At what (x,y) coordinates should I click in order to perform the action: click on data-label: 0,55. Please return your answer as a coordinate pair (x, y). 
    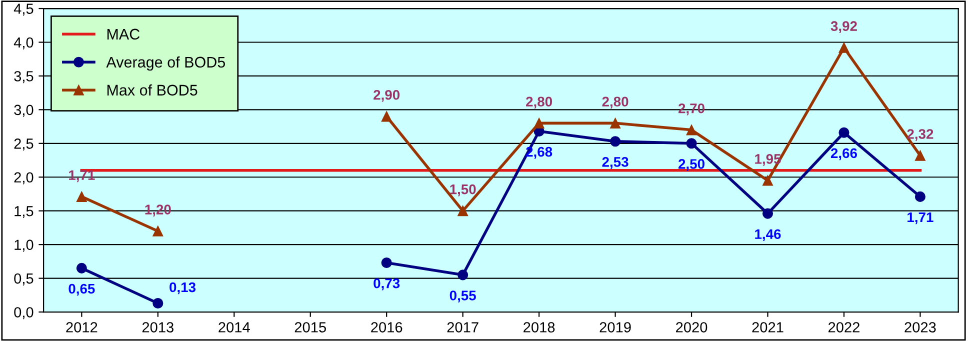
    Looking at the image, I should click on (463, 296).